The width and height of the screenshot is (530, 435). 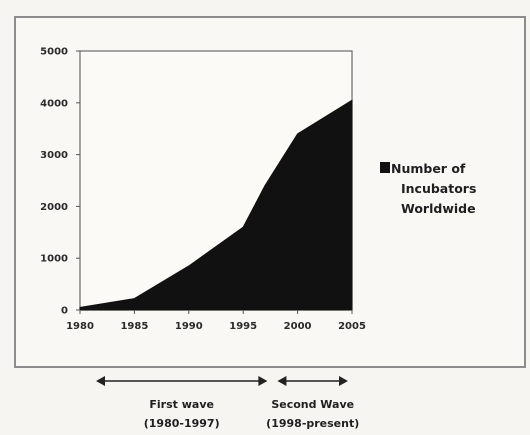 What do you see at coordinates (54, 52) in the screenshot?
I see `y-tick-label: 5000` at bounding box center [54, 52].